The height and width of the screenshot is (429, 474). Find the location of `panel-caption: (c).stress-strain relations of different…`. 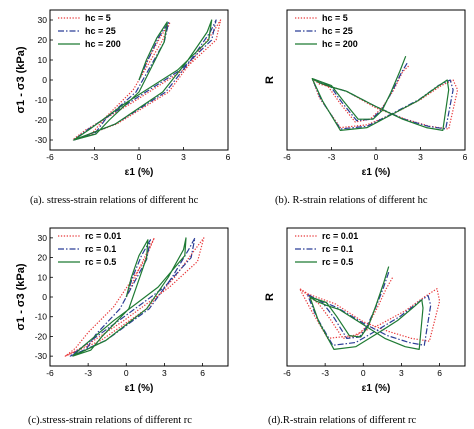

panel-caption: (c).stress-strain relations of different… is located at coordinates (110, 420).